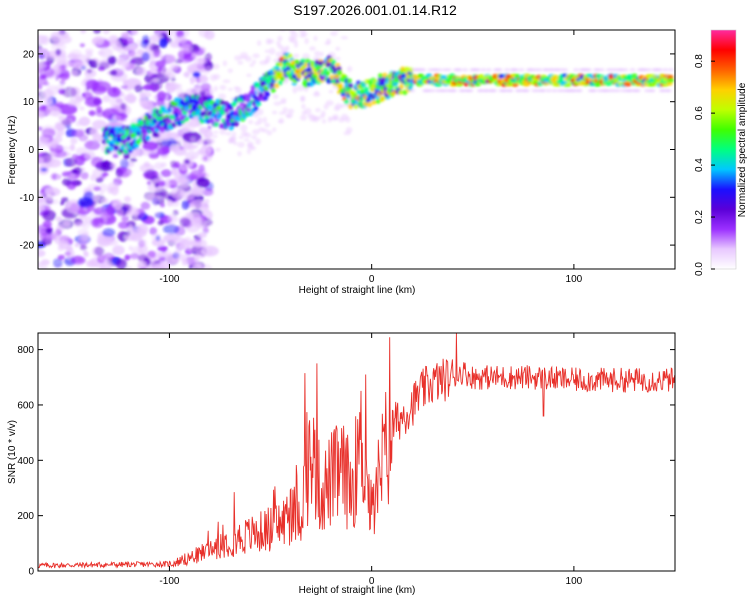 Image resolution: width=750 pixels, height=600 pixels. Describe the element at coordinates (699, 113) in the screenshot. I see `colorbar-tick-label: 0.6` at that location.